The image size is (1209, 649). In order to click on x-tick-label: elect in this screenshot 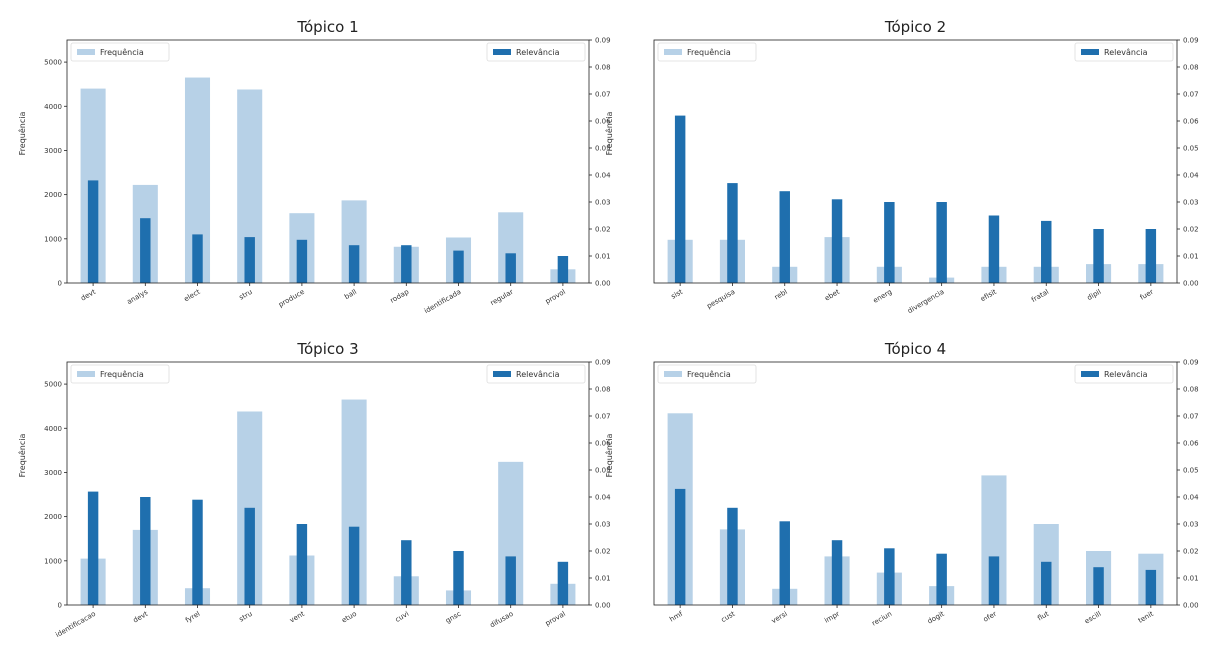, I will do `click(192, 296)`.